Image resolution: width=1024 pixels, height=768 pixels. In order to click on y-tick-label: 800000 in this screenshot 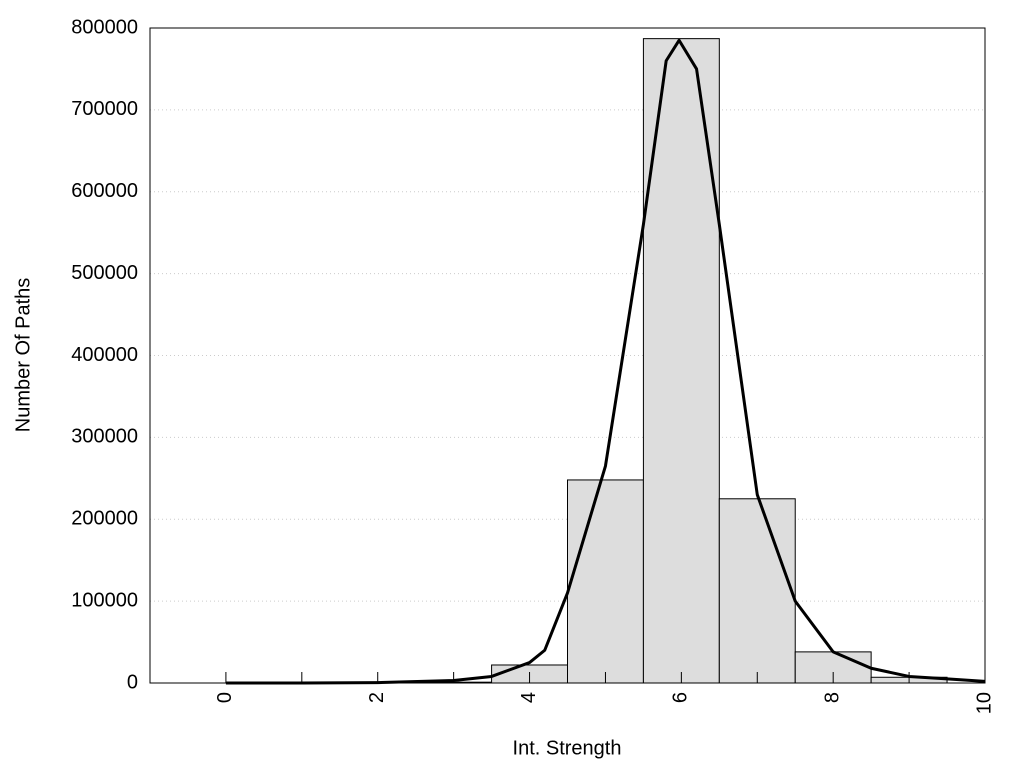, I will do `click(104, 27)`.